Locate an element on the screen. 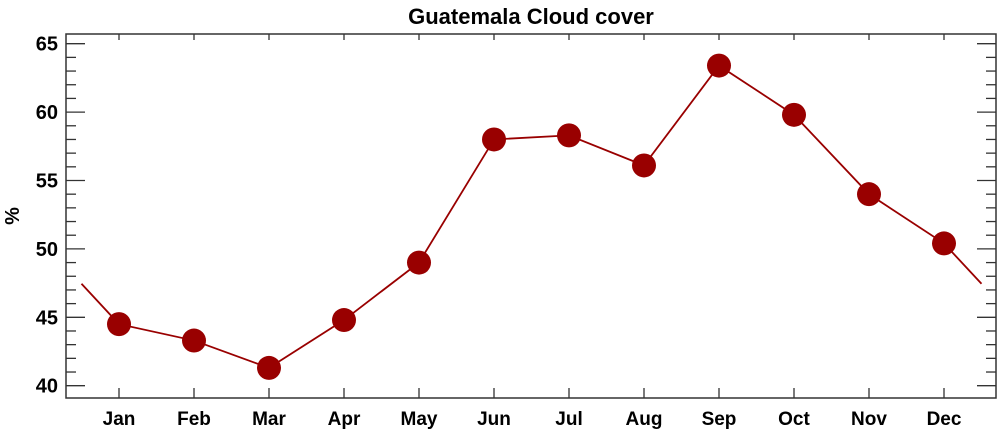  x-tick-label: Feb is located at coordinates (194, 419).